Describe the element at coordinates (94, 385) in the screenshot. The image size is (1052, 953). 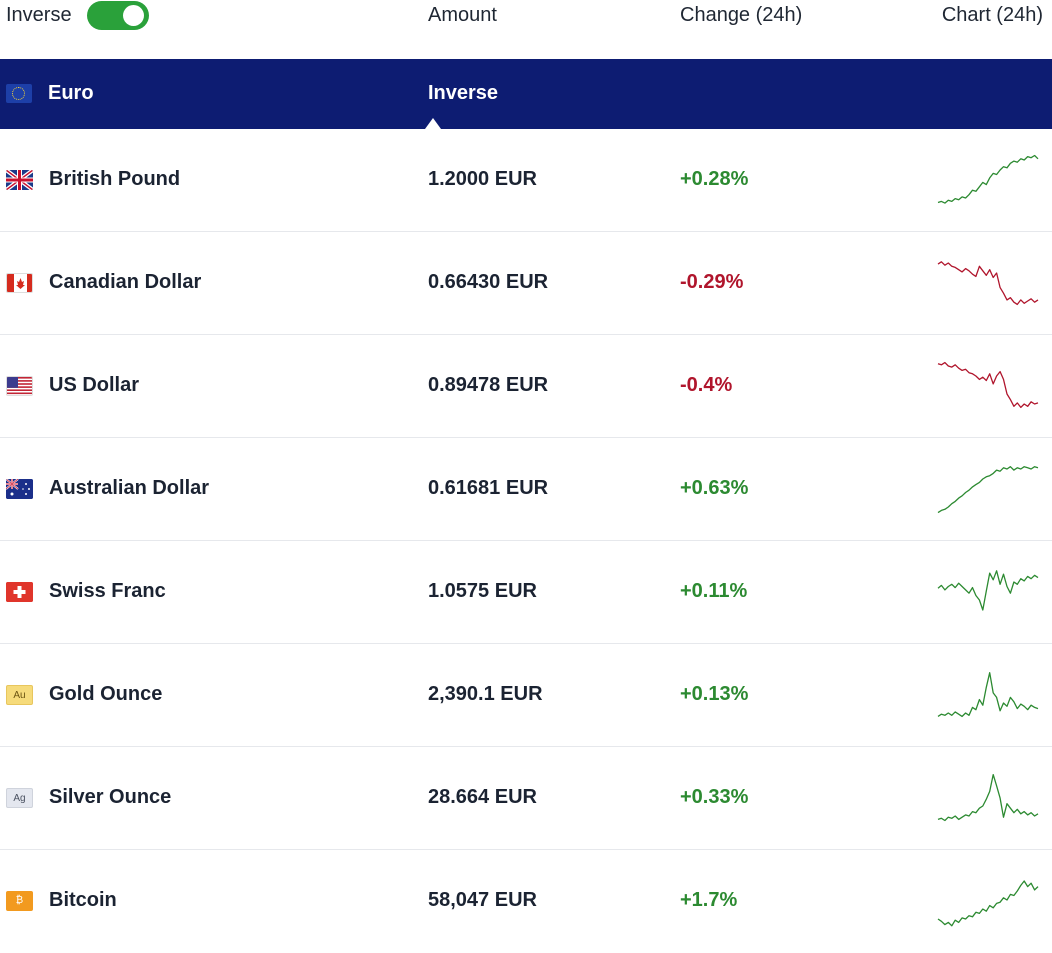
I see `currency-name: US Dollar` at that location.